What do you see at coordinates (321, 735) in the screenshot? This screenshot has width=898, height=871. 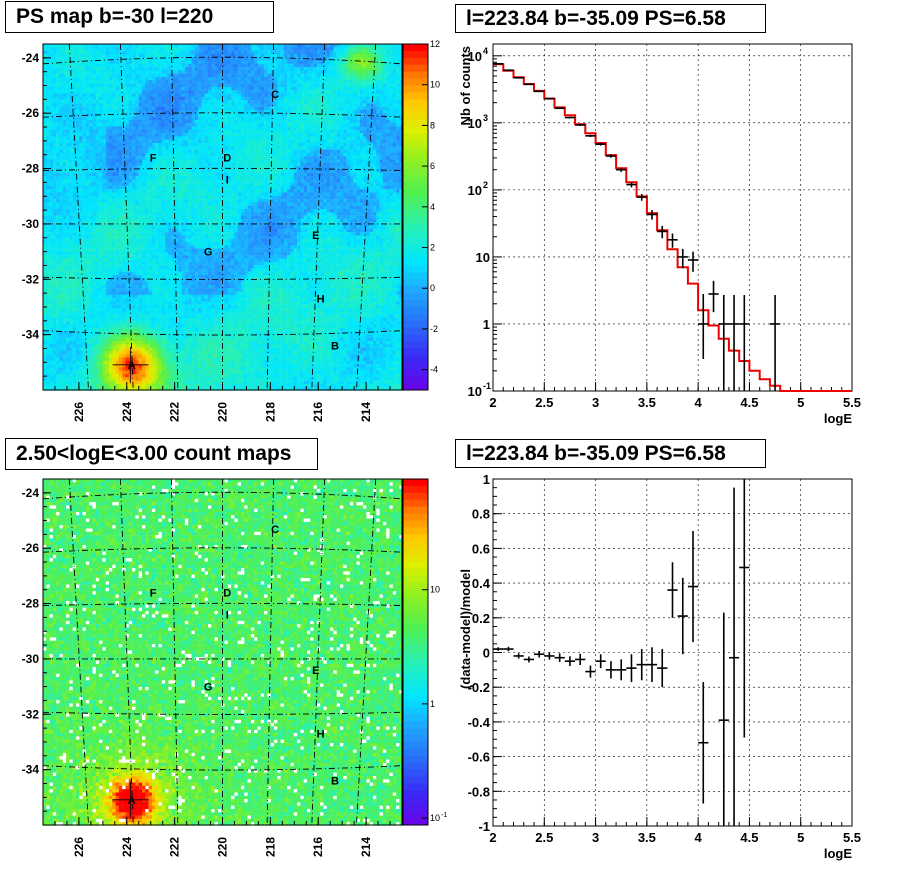 I see `source-label-h: H` at bounding box center [321, 735].